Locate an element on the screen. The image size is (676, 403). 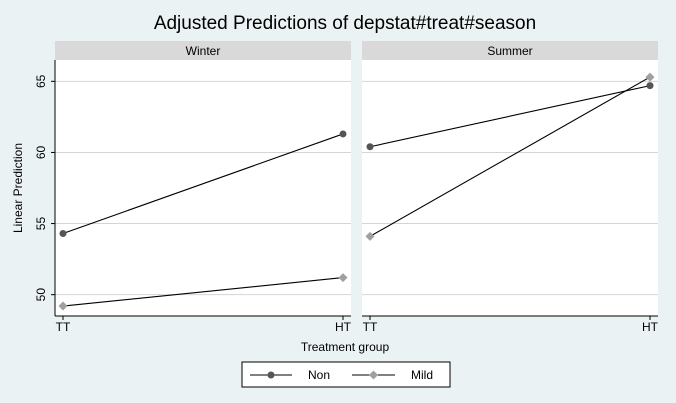
y-ticks: 50 55 60 65 is located at coordinates (44, 187).